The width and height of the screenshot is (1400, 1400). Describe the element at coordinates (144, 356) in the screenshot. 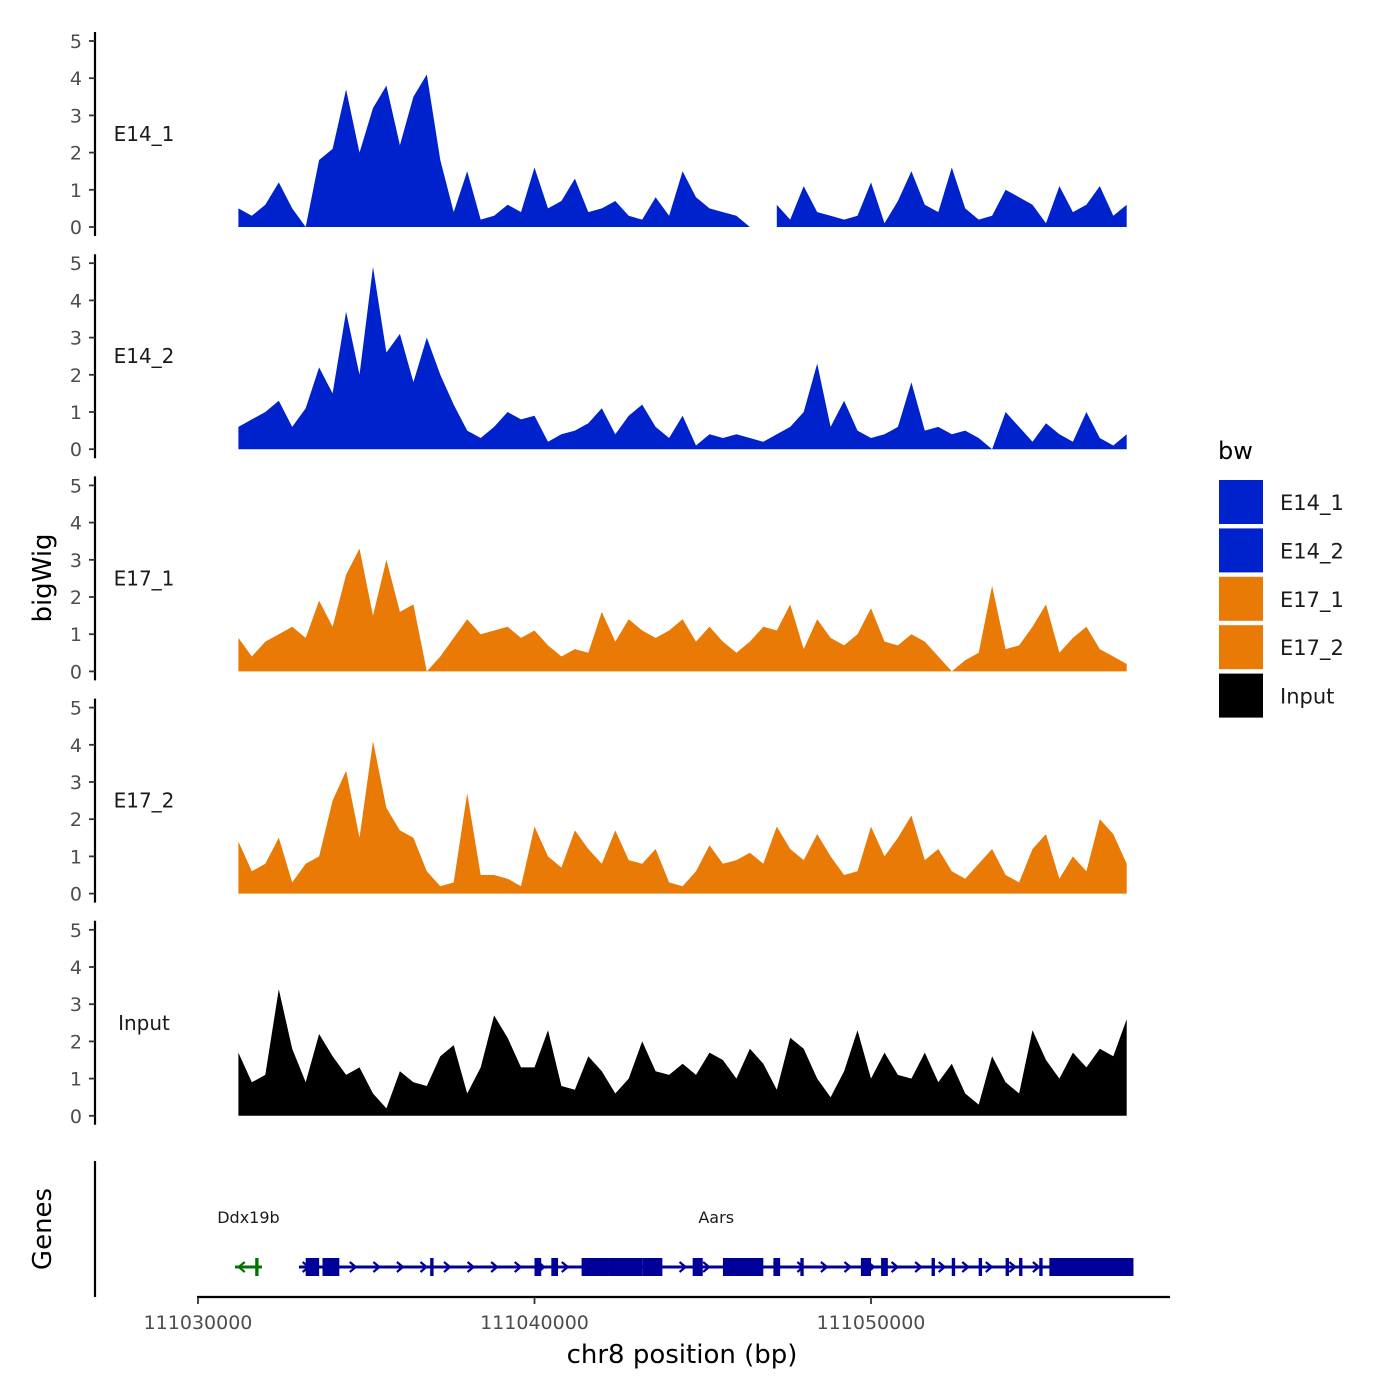

I see `track-label: E14_2` at that location.